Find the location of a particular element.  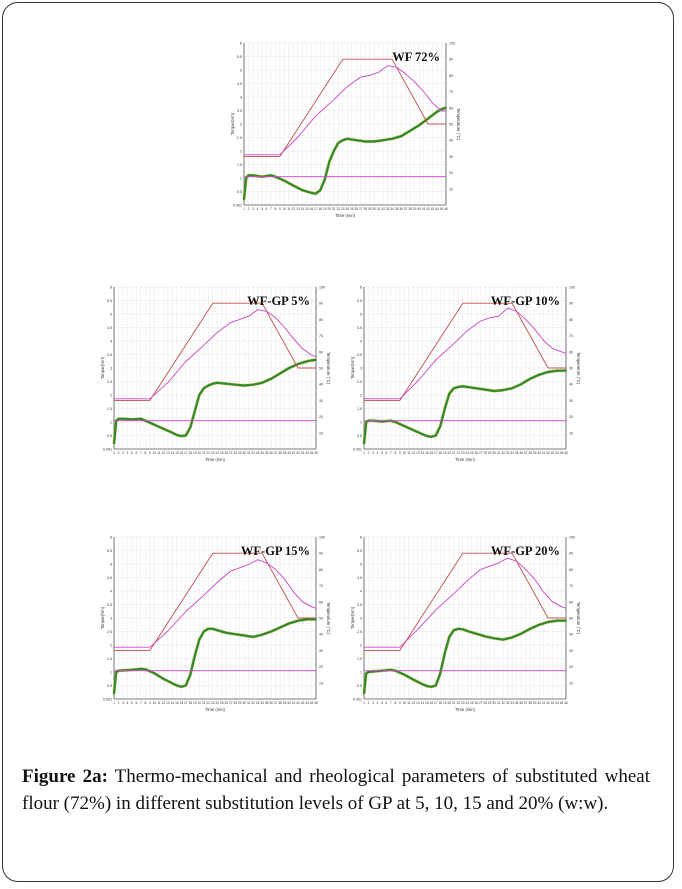

y-tick-label: 0.5 is located at coordinates (109, 436).